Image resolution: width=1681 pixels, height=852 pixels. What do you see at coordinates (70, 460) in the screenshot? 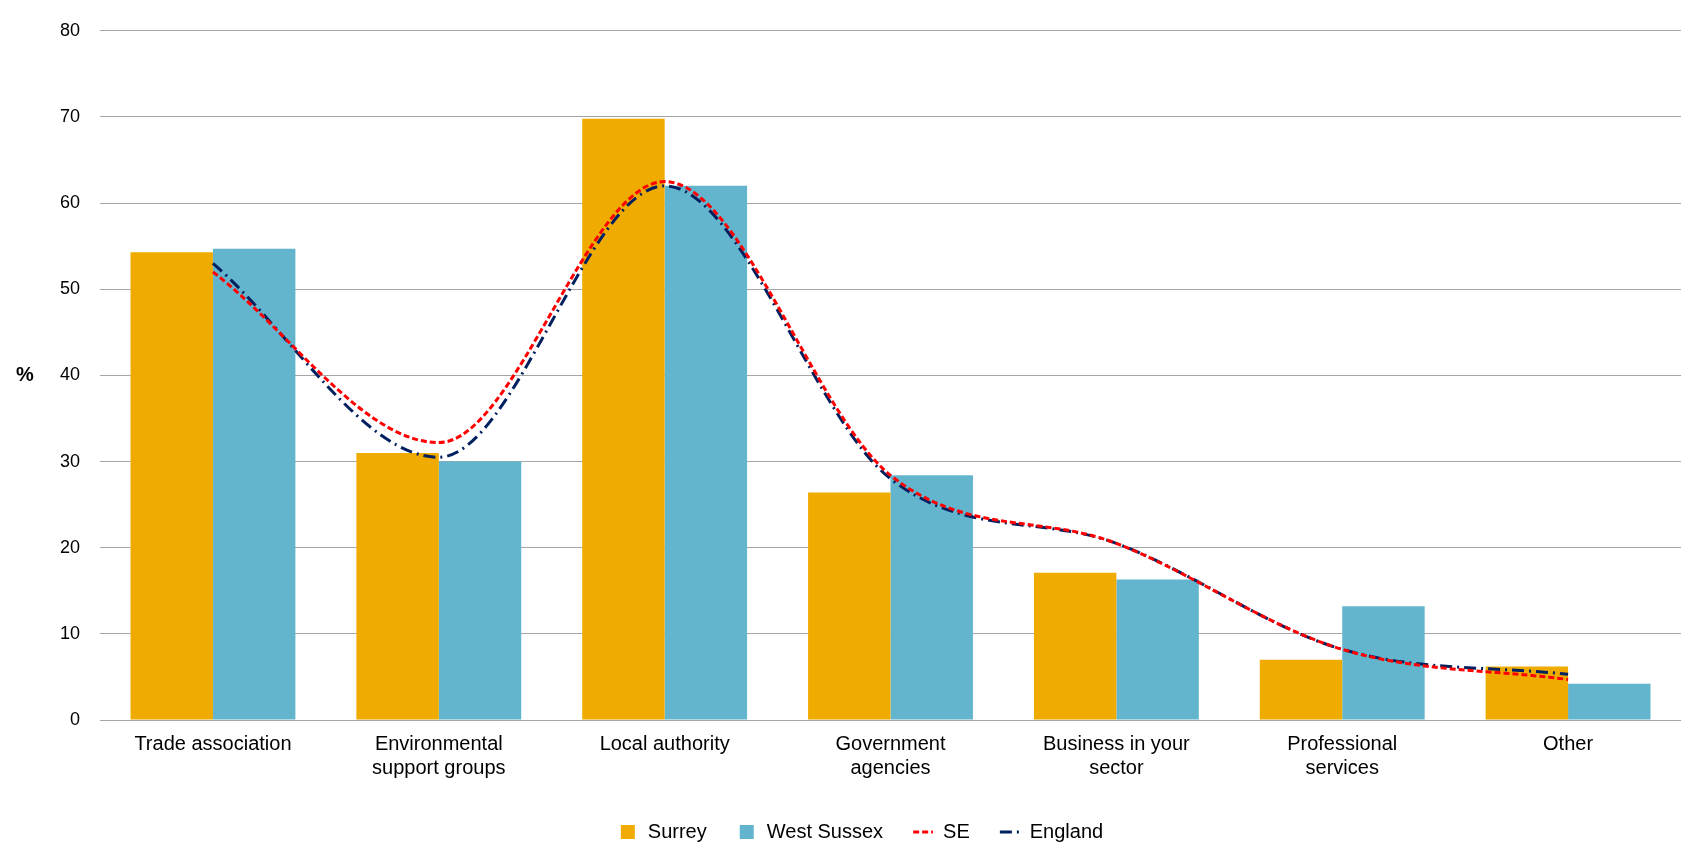
I see `y-tick-label: 30` at bounding box center [70, 460].